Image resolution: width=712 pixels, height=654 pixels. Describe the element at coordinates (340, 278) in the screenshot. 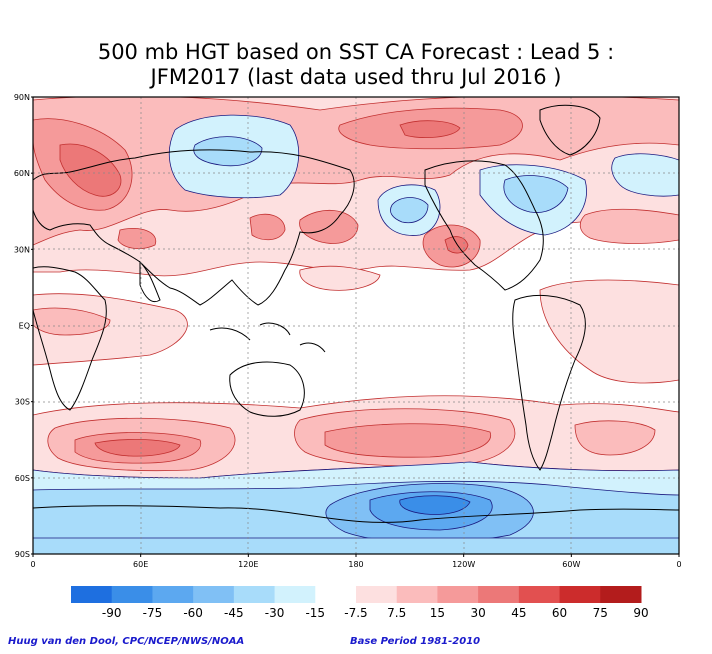

I see `trop-pos-c` at that location.